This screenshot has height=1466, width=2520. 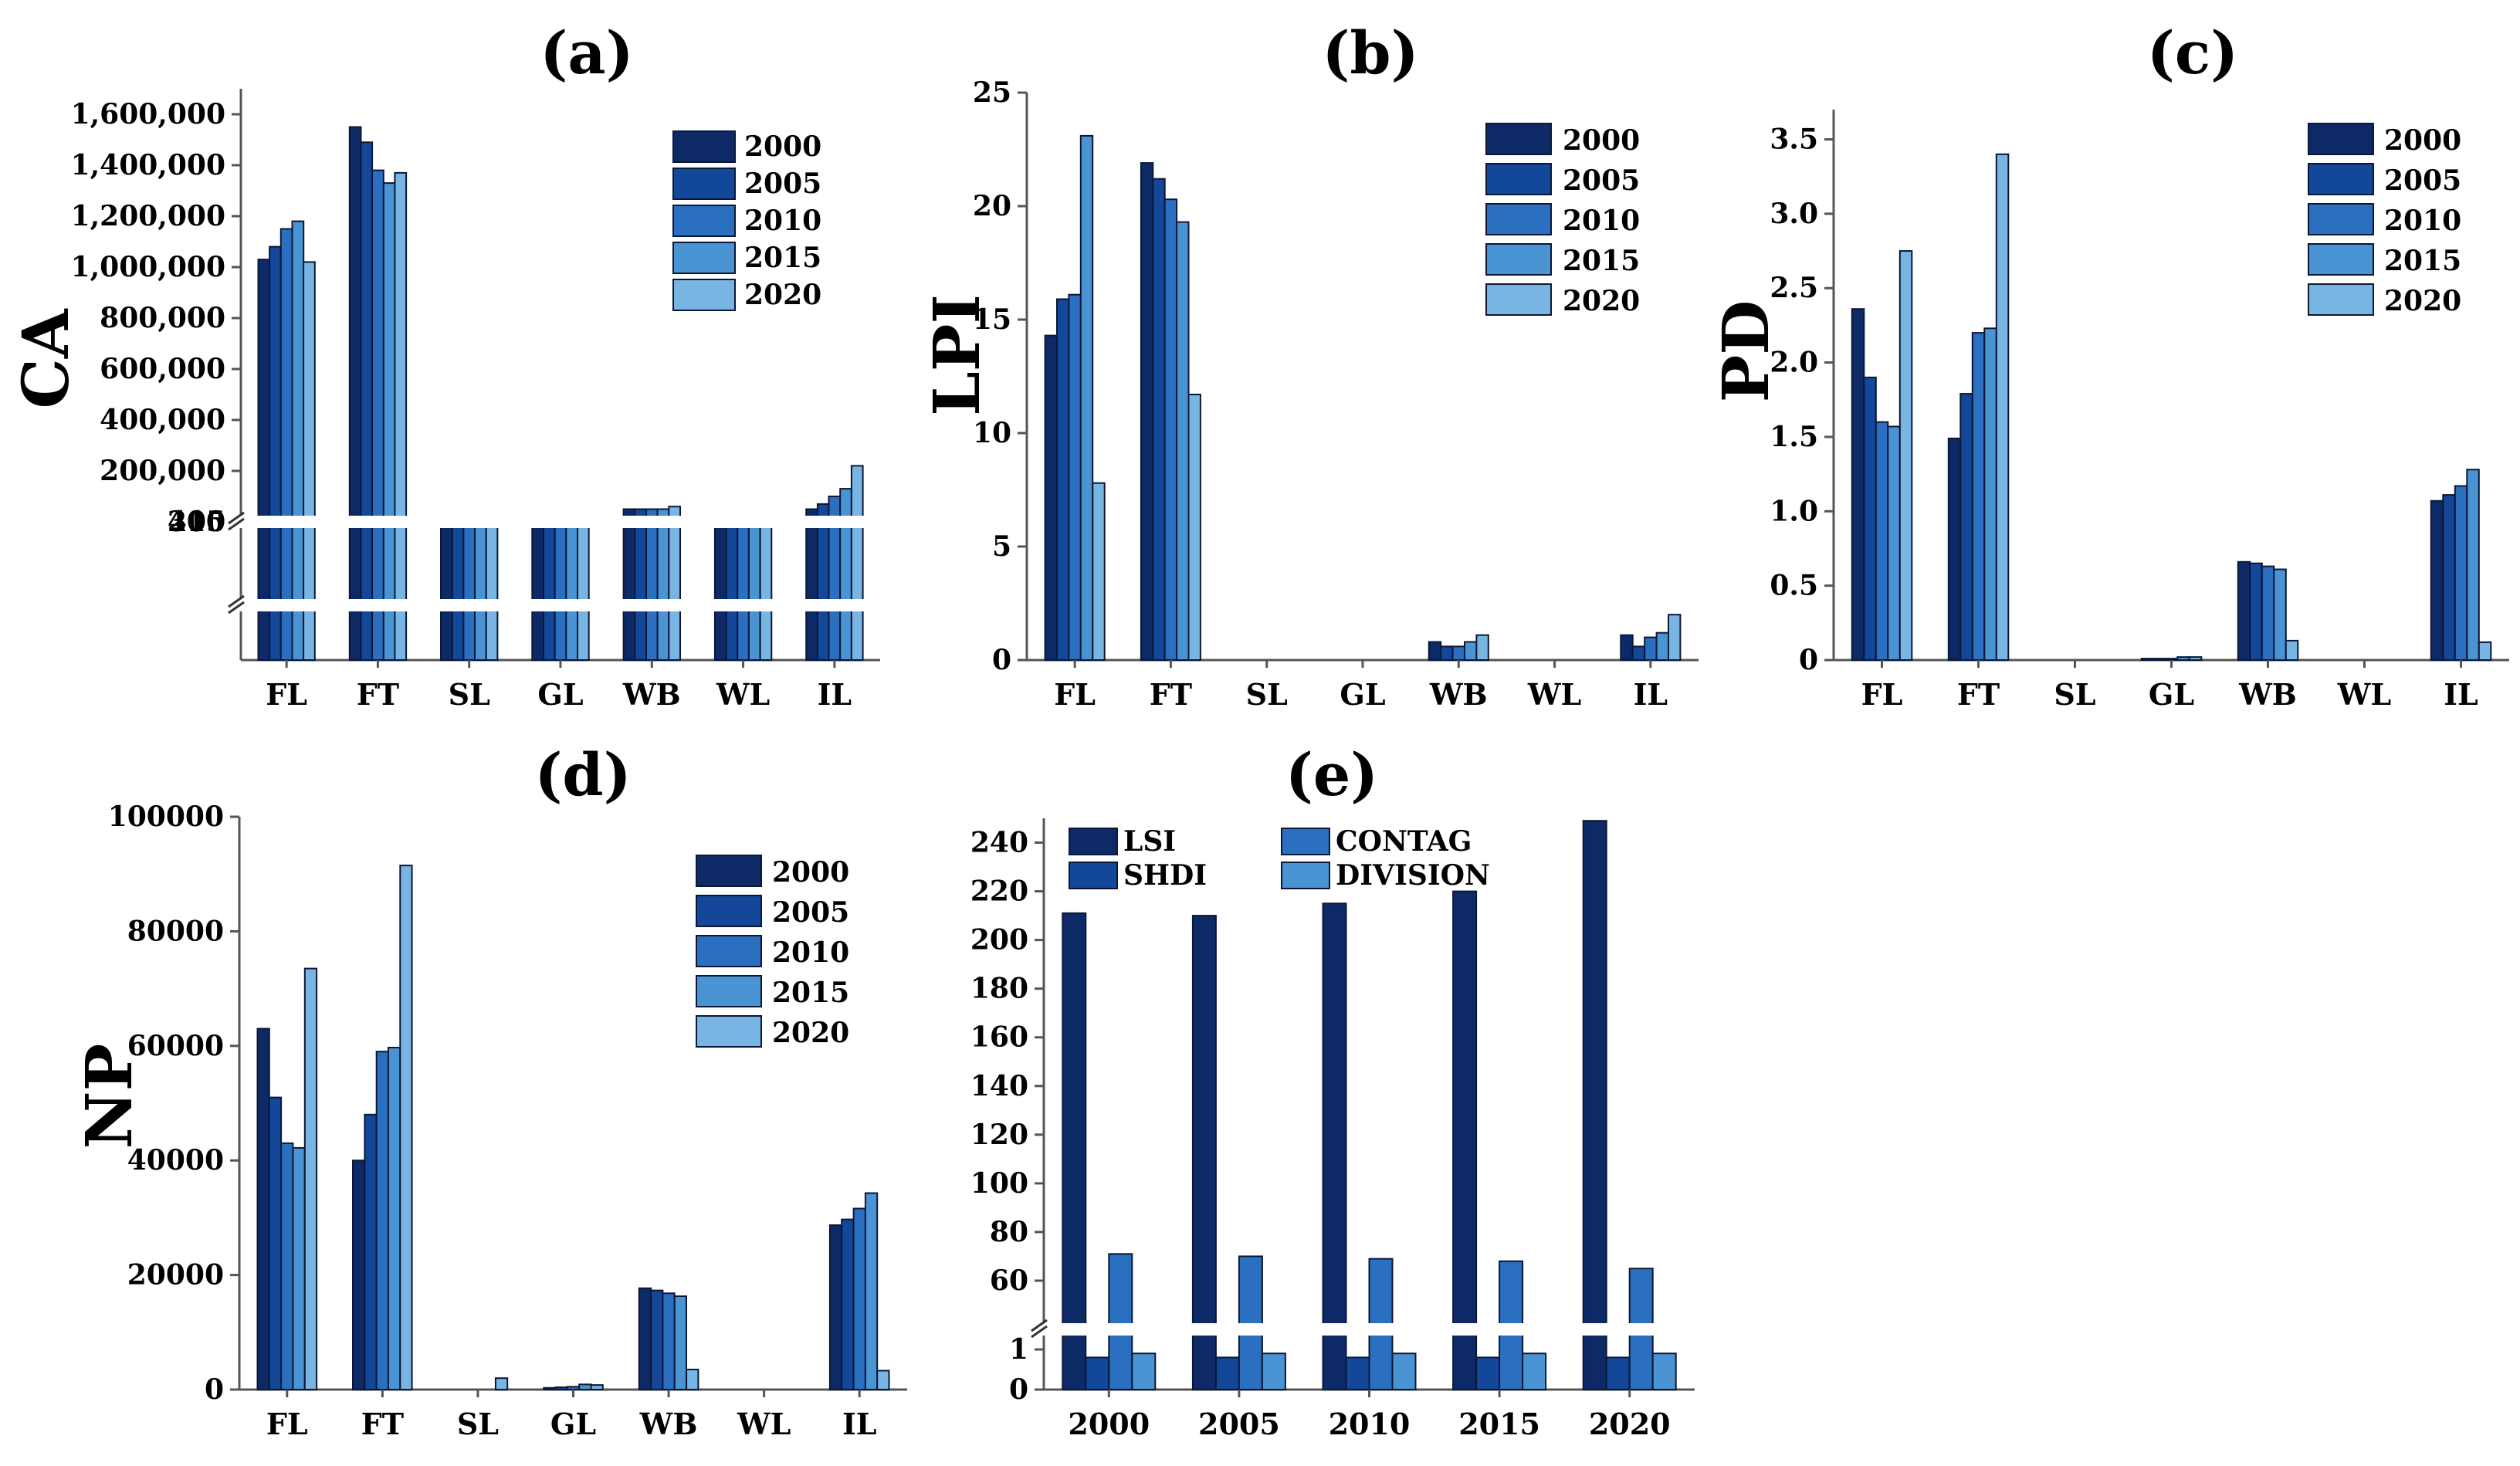 What do you see at coordinates (582, 774) in the screenshot?
I see `panel-d-title: (d)` at bounding box center [582, 774].